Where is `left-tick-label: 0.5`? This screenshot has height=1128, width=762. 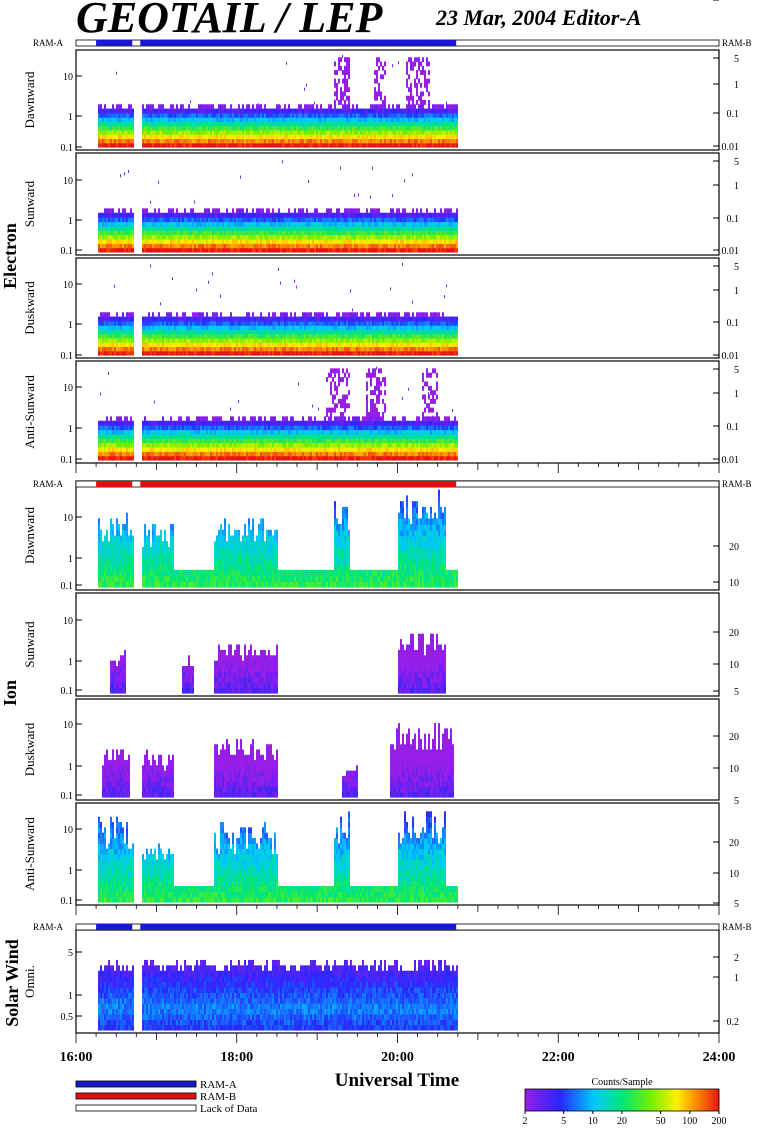 left-tick-label: 0.5 is located at coordinates (67, 1017).